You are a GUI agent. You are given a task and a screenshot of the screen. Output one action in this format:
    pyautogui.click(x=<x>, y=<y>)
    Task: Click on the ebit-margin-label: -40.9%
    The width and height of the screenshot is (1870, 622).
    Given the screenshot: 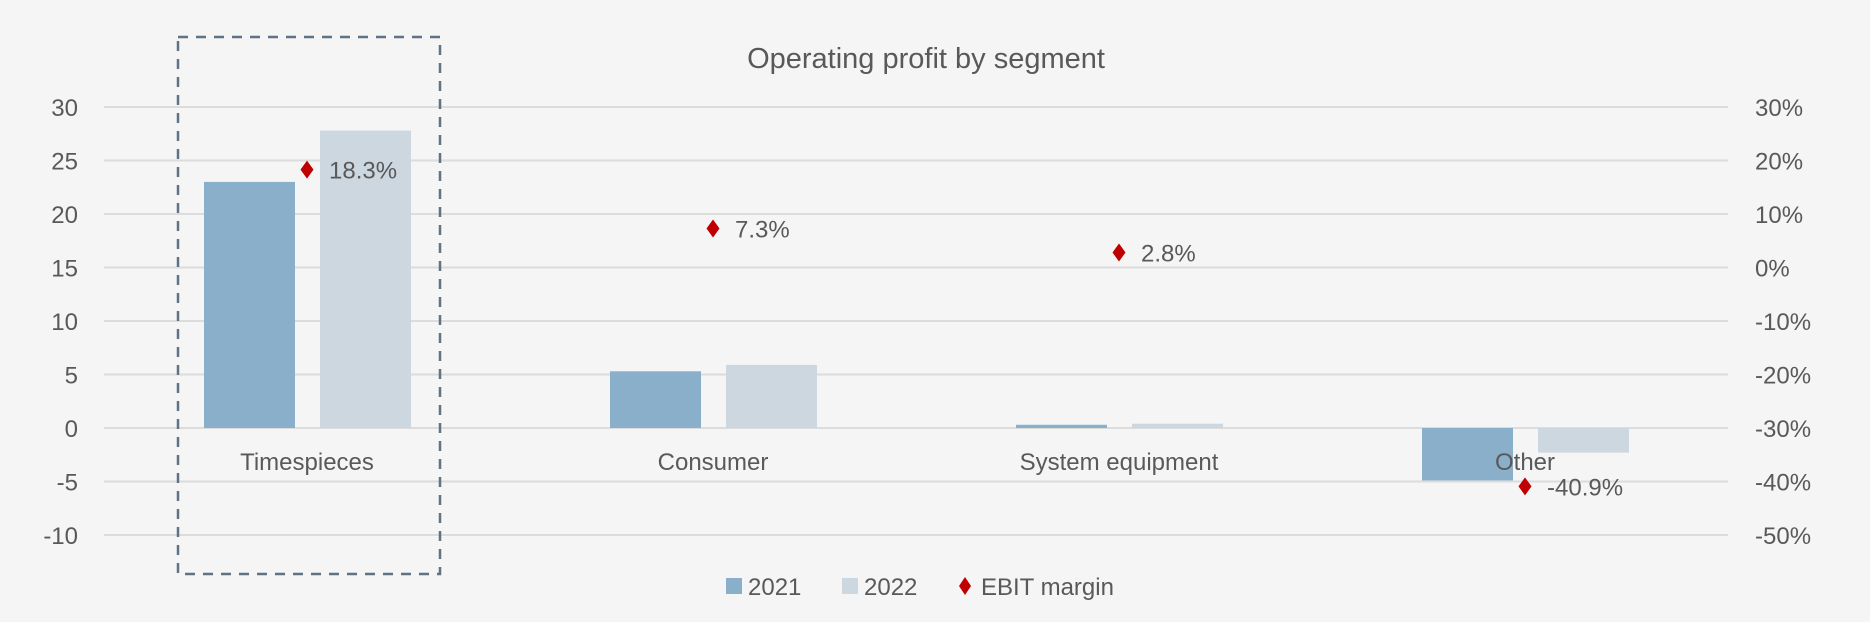 What is the action you would take?
    pyautogui.click(x=1585, y=487)
    